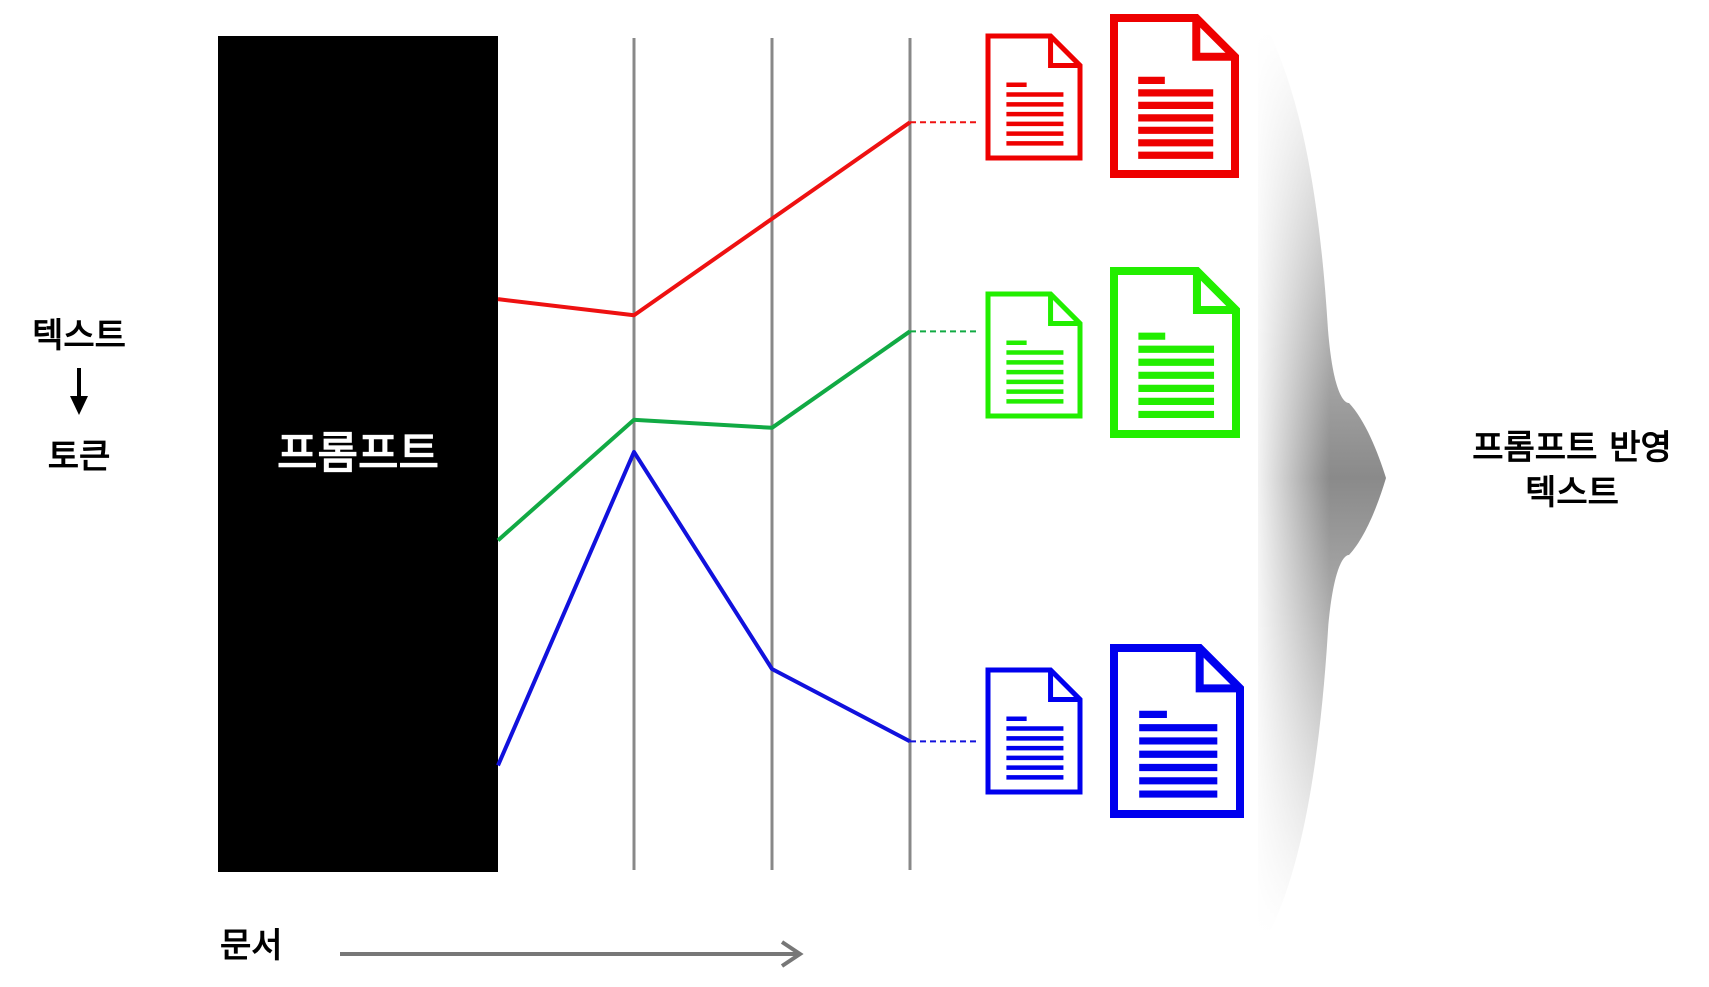 Image resolution: width=1709 pixels, height=987 pixels. I want to click on document-large-3-icon, so click(1177, 731).